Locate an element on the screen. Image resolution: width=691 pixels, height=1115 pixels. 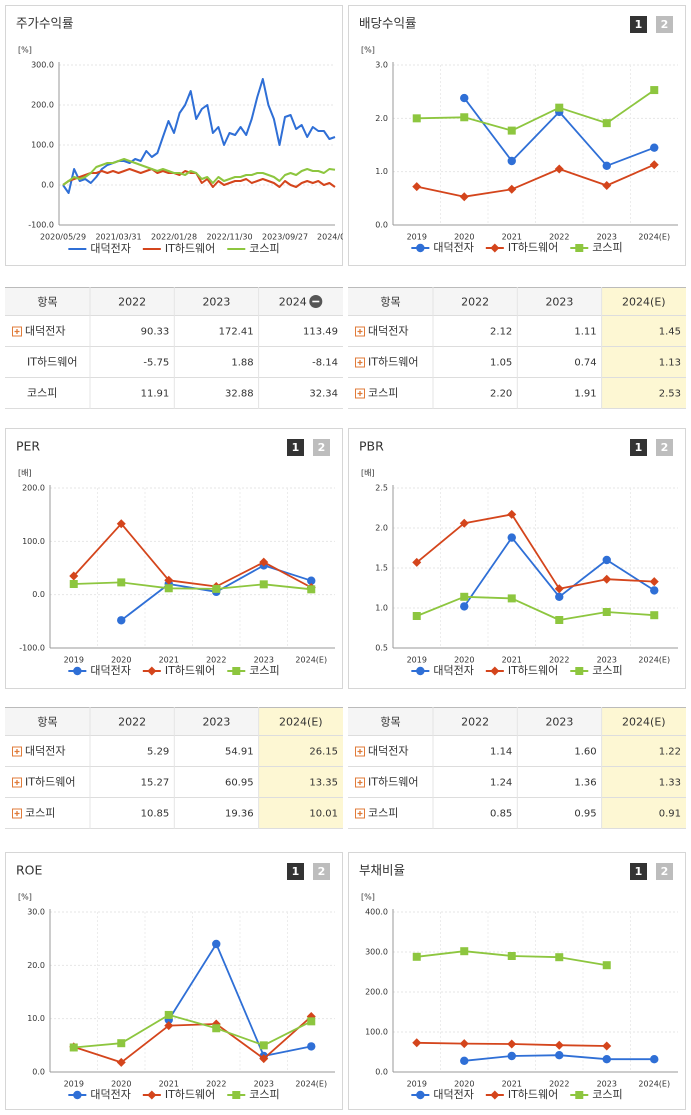
y-tick-label: 300.0 is located at coordinates (42, 65).